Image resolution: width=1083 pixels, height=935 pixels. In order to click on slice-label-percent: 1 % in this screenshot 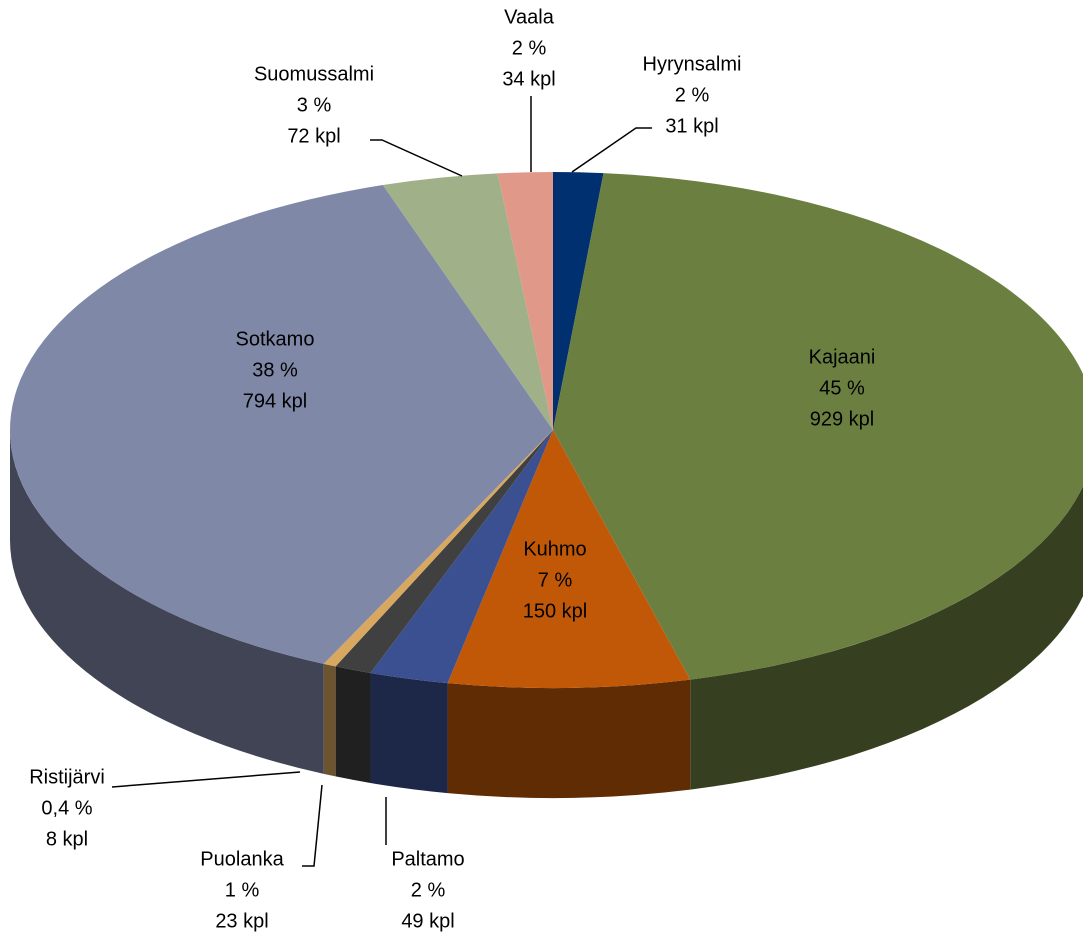, I will do `click(242, 890)`.